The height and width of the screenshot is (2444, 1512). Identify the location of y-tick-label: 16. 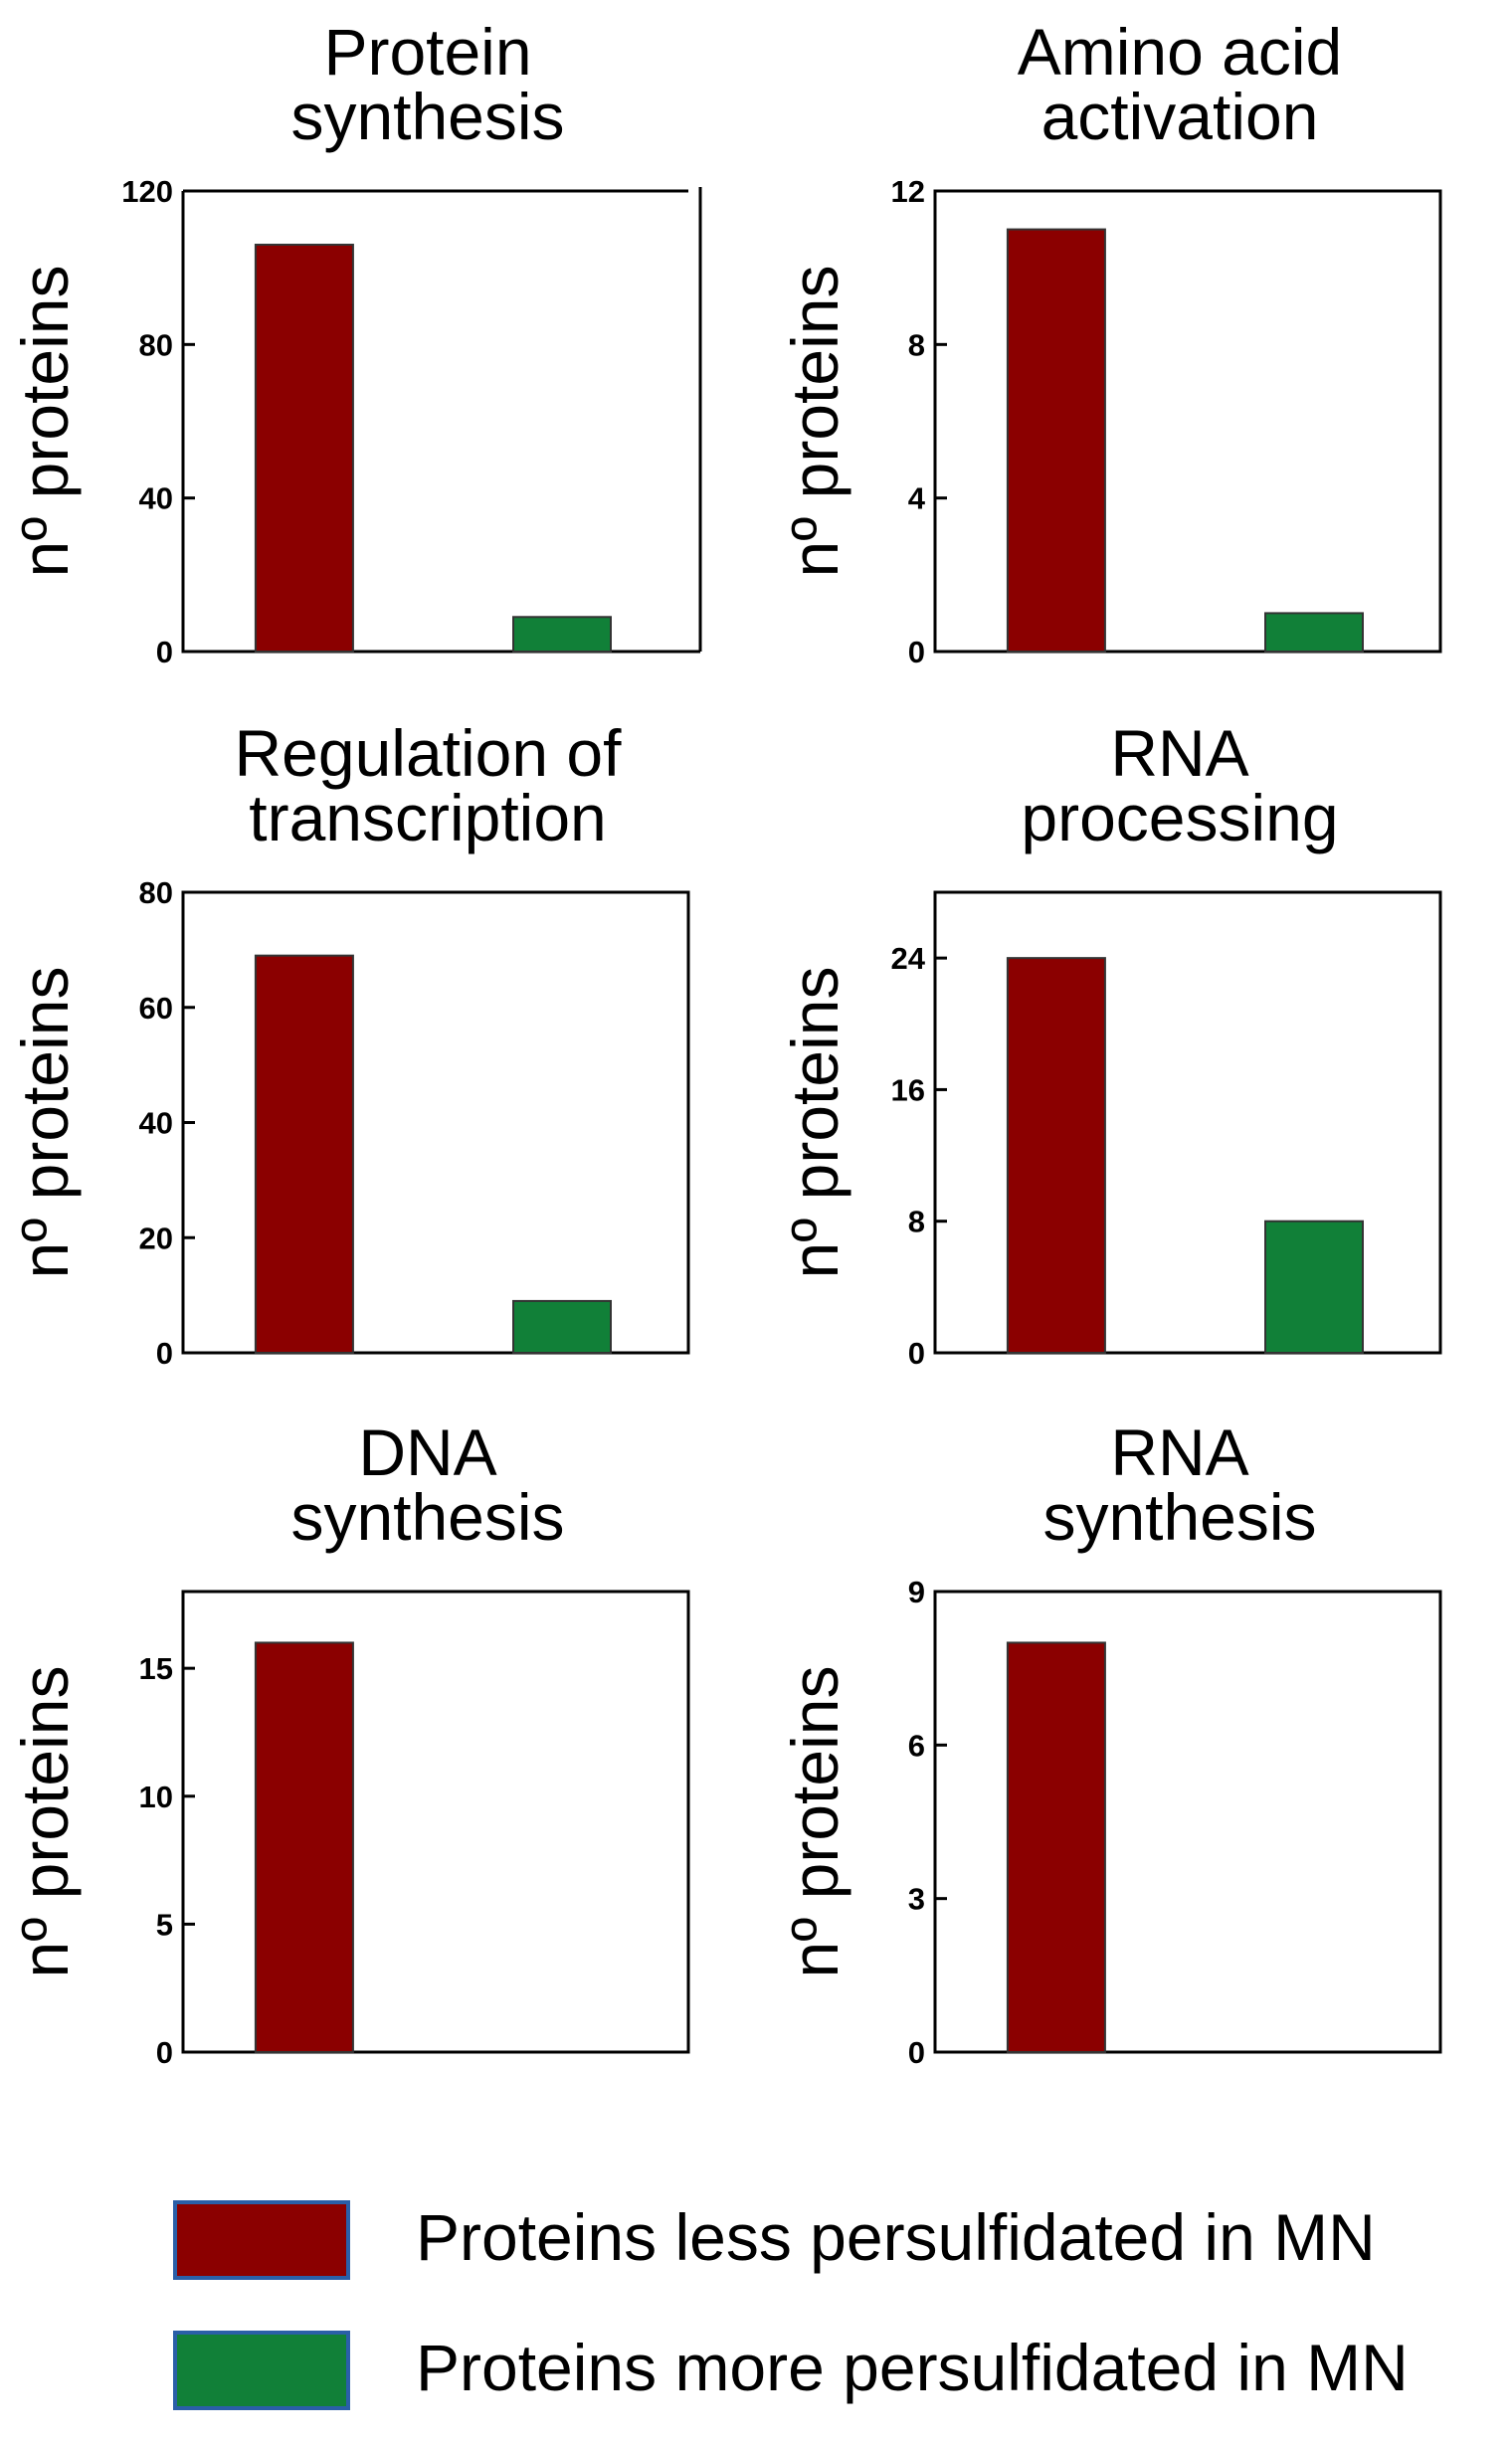
(908, 1089).